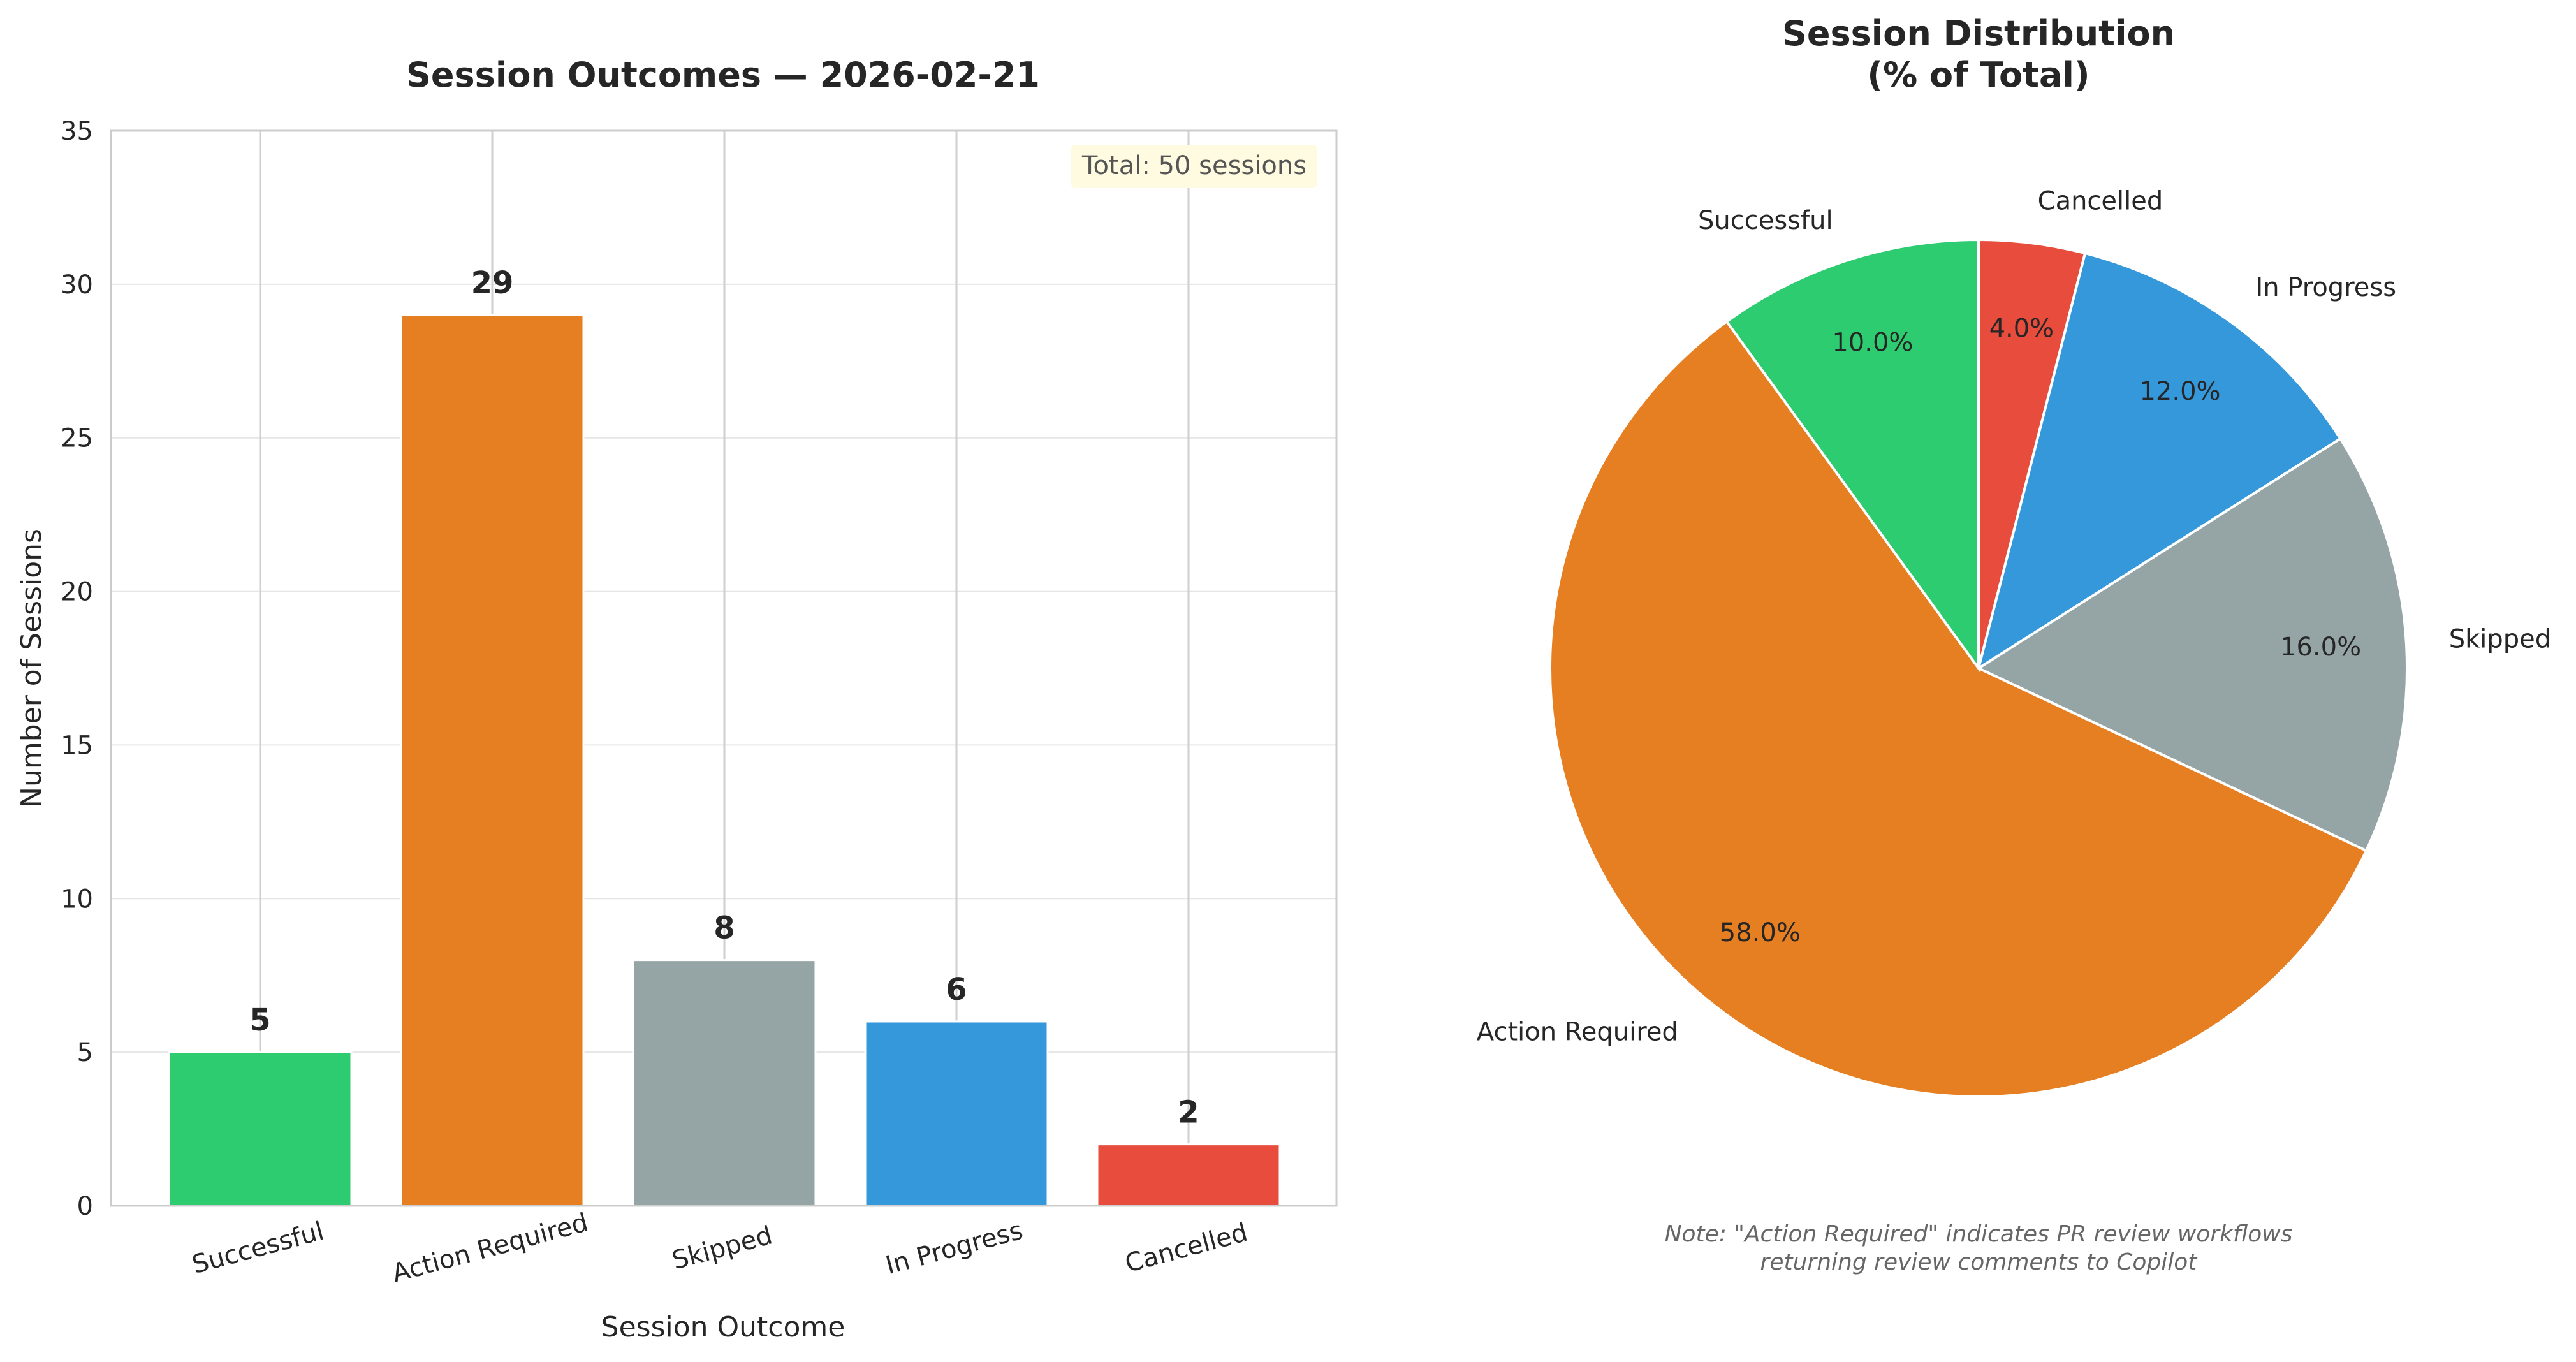 Image resolution: width=2576 pixels, height=1362 pixels. What do you see at coordinates (77, 285) in the screenshot?
I see `y-tick-label: 30` at bounding box center [77, 285].